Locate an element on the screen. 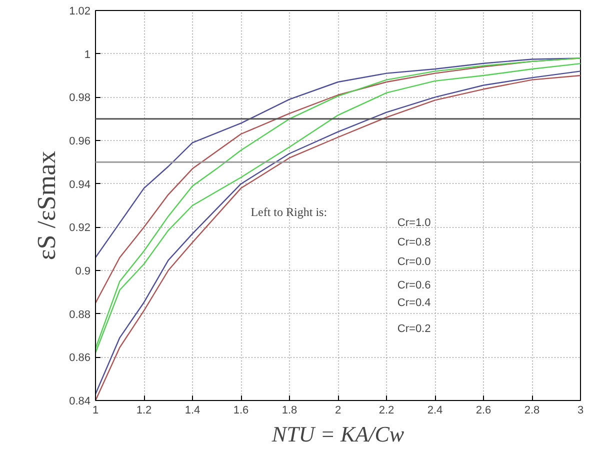 The height and width of the screenshot is (475, 595). x-tick-label: 2 is located at coordinates (338, 410).